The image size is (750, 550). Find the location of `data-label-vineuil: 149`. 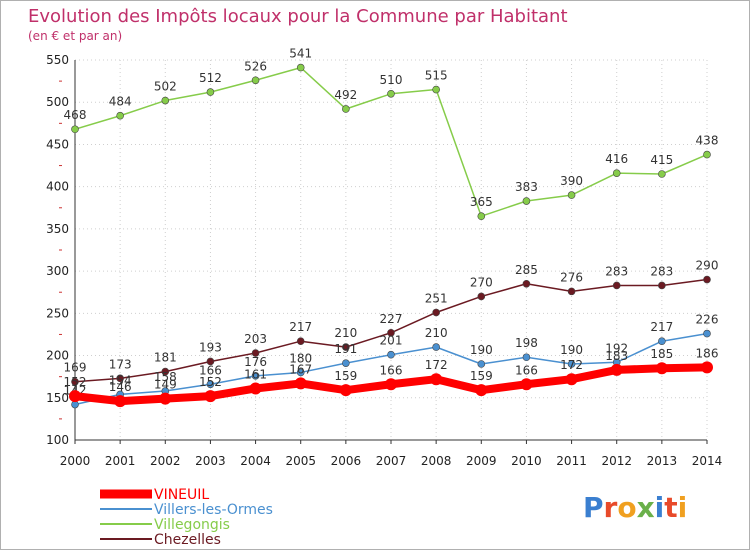

data-label-vineuil: 149 is located at coordinates (165, 385).